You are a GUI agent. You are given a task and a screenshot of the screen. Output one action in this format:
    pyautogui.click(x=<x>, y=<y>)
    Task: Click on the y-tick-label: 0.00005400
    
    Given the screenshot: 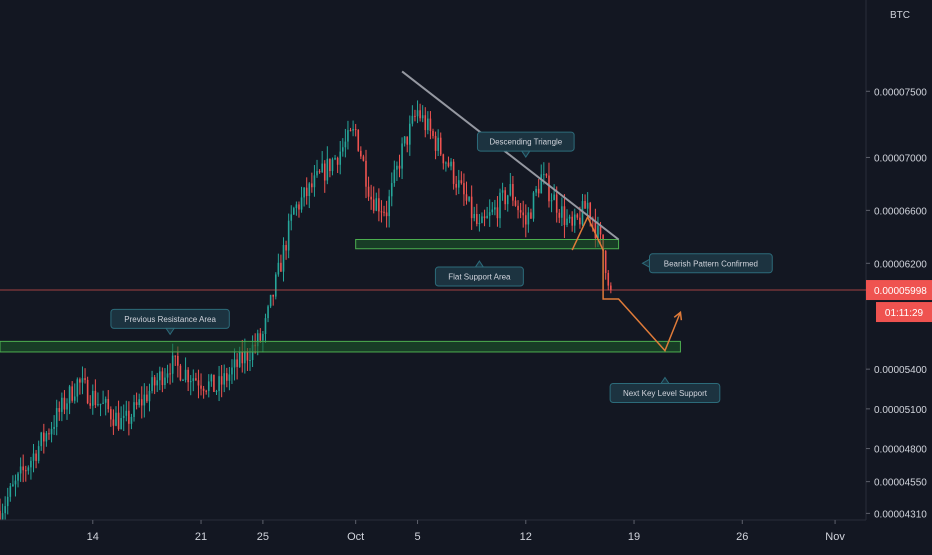 What is the action you would take?
    pyautogui.click(x=900, y=370)
    